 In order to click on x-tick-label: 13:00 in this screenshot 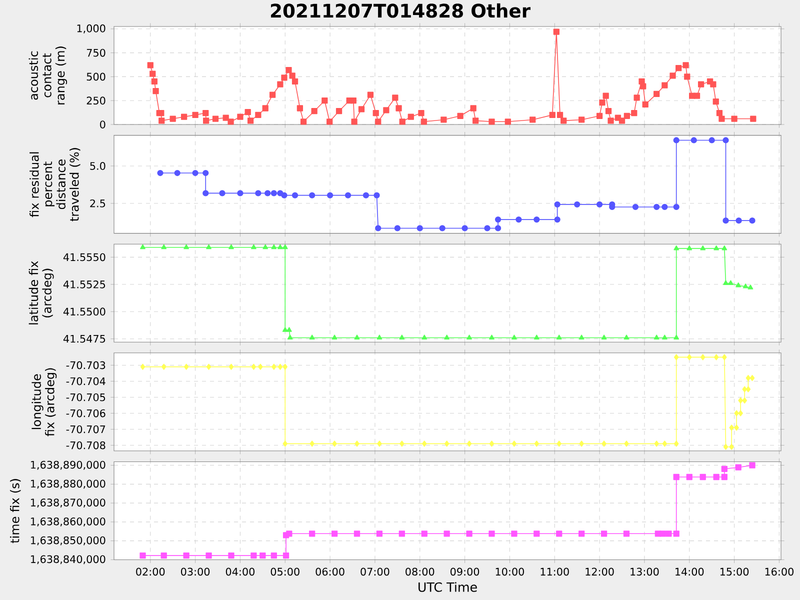, I will do `click(644, 572)`.